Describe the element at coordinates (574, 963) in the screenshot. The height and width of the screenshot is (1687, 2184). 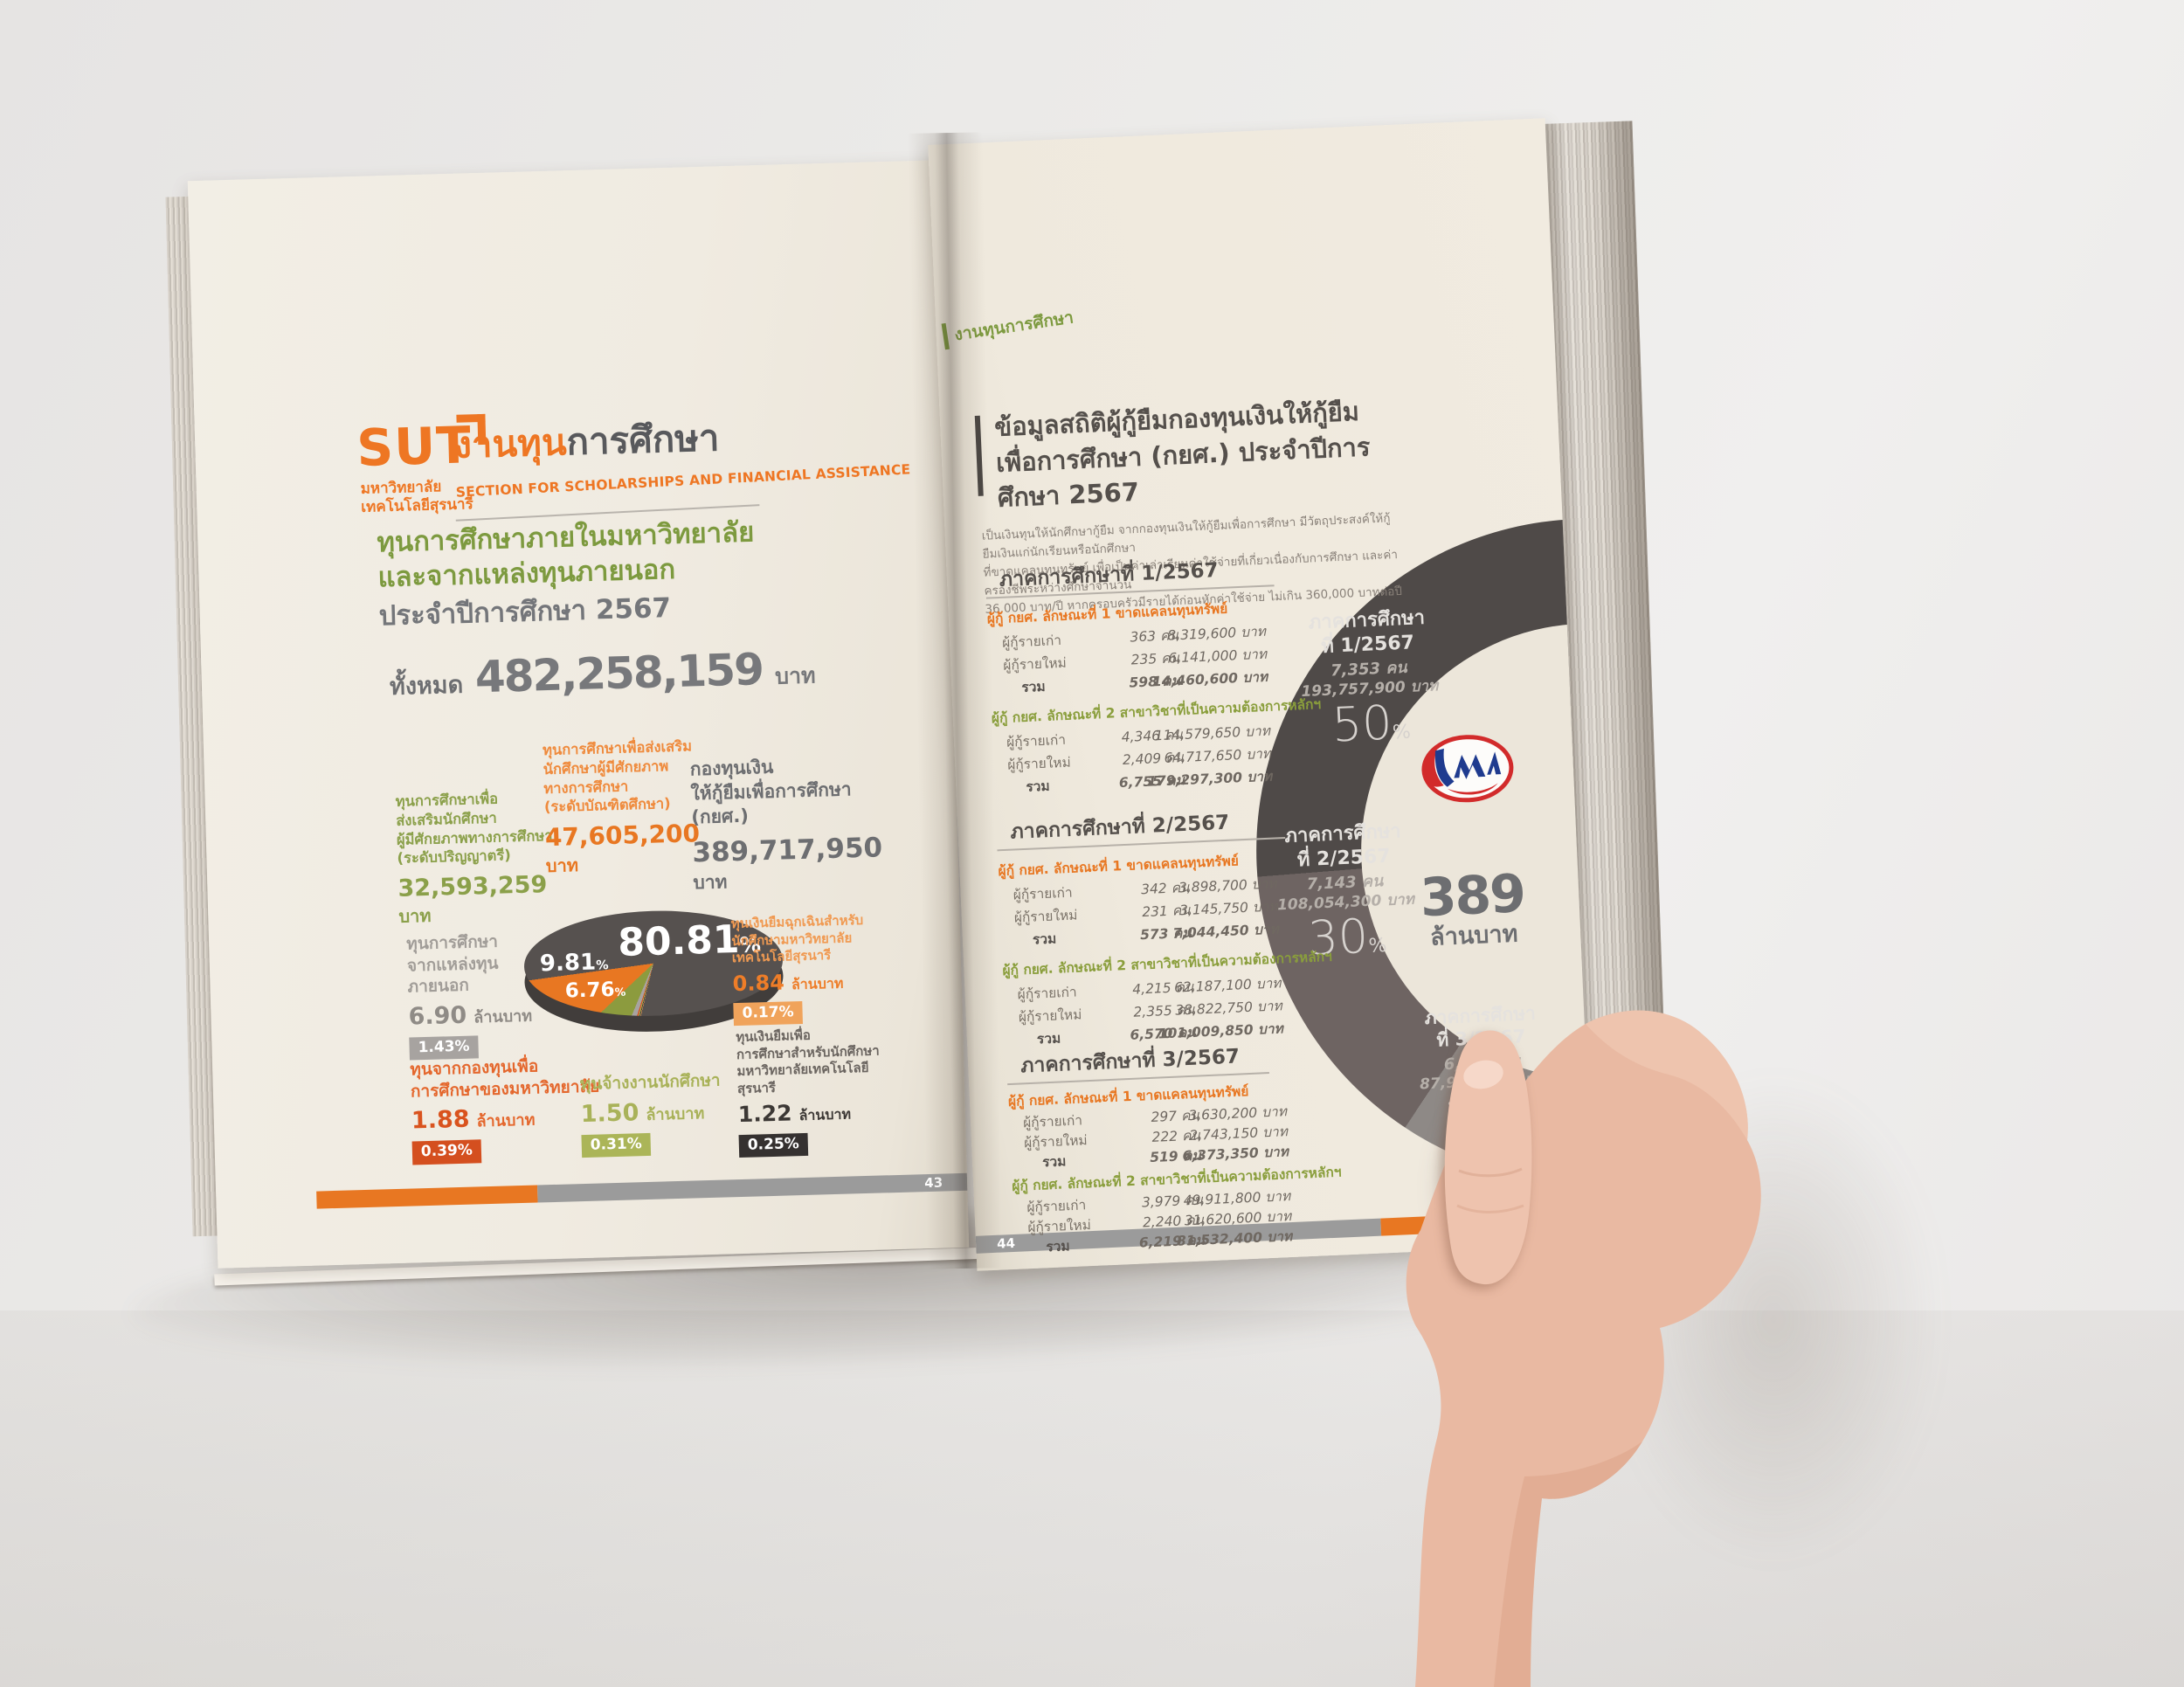
I see `pie-label-9-81: 9.81%` at that location.